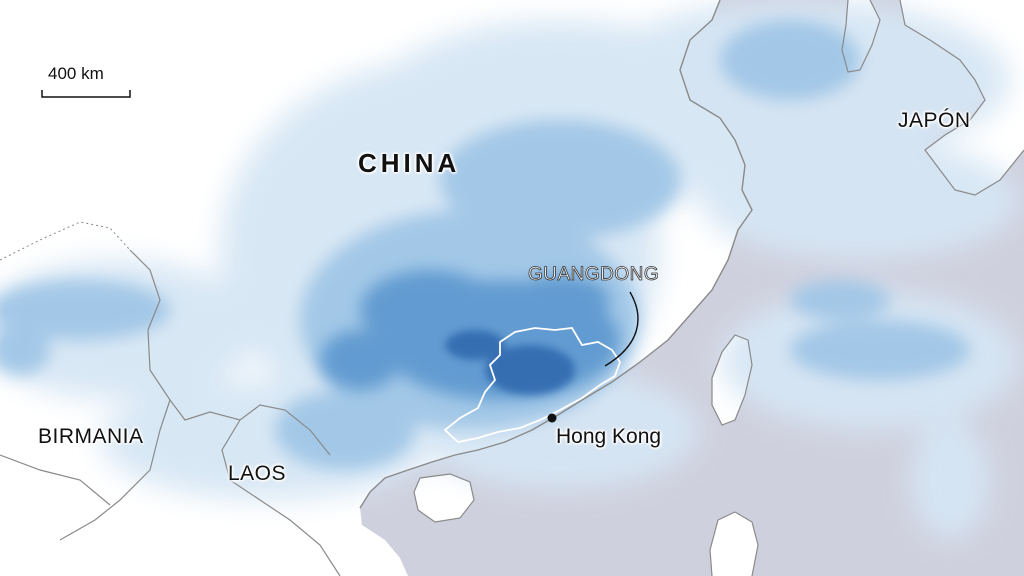 The image size is (1024, 576). Describe the element at coordinates (734, 544) in the screenshot. I see `philippines-island` at that location.